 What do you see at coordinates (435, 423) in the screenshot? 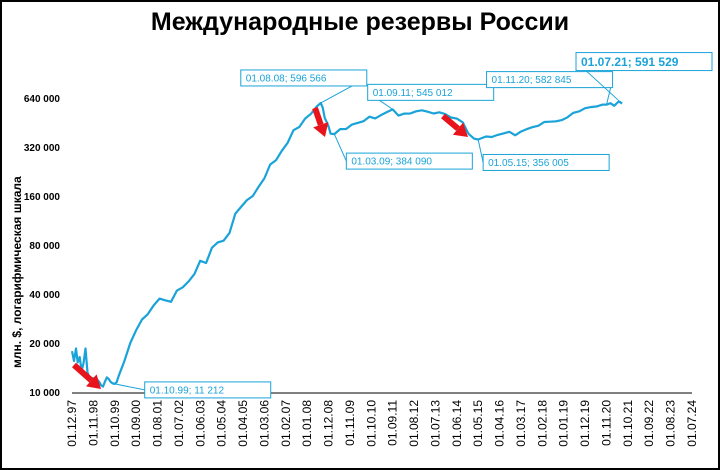
I see `x-tick-label: 01.07.13` at bounding box center [435, 423].